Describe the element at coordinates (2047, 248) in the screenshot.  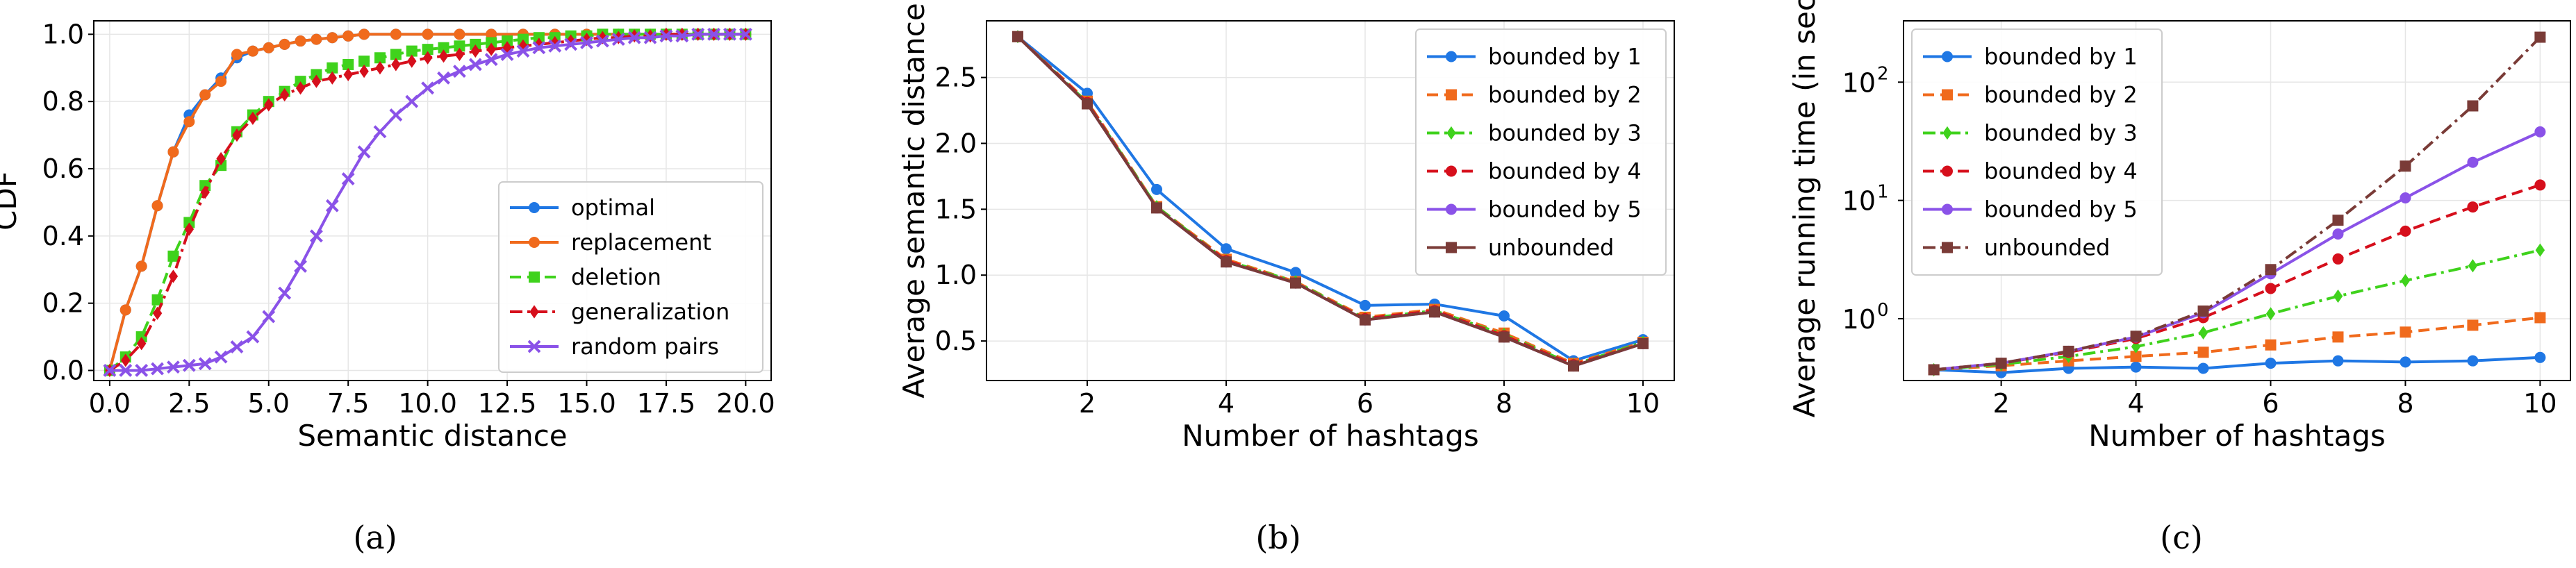
I see `legend-label: unbounded` at that location.